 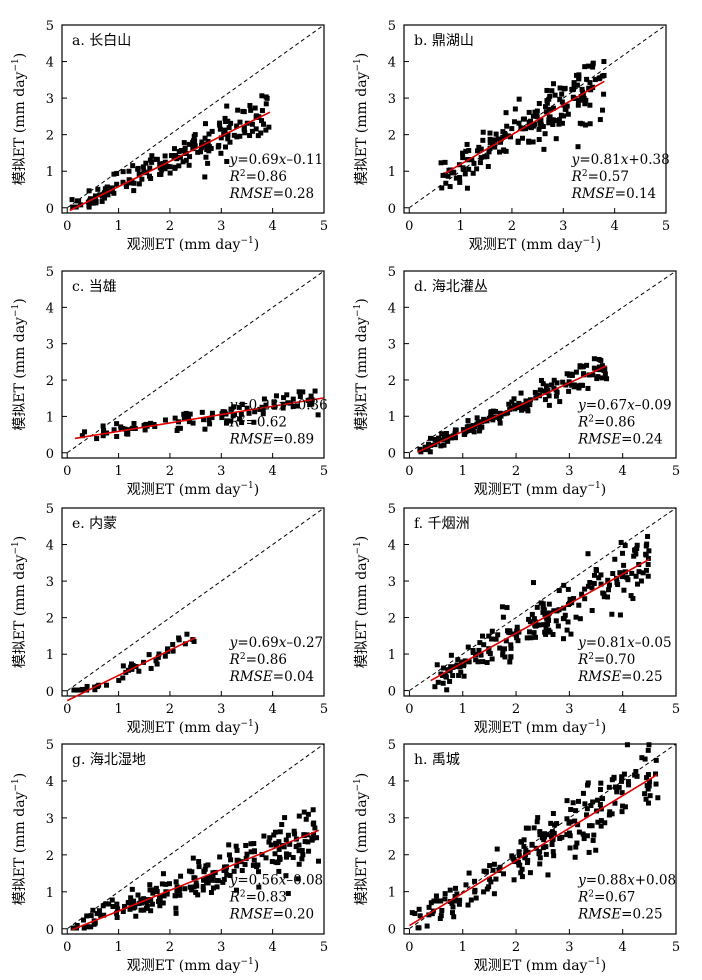 I want to click on regression-equation: y=0.81x–0.05, so click(x=624, y=643).